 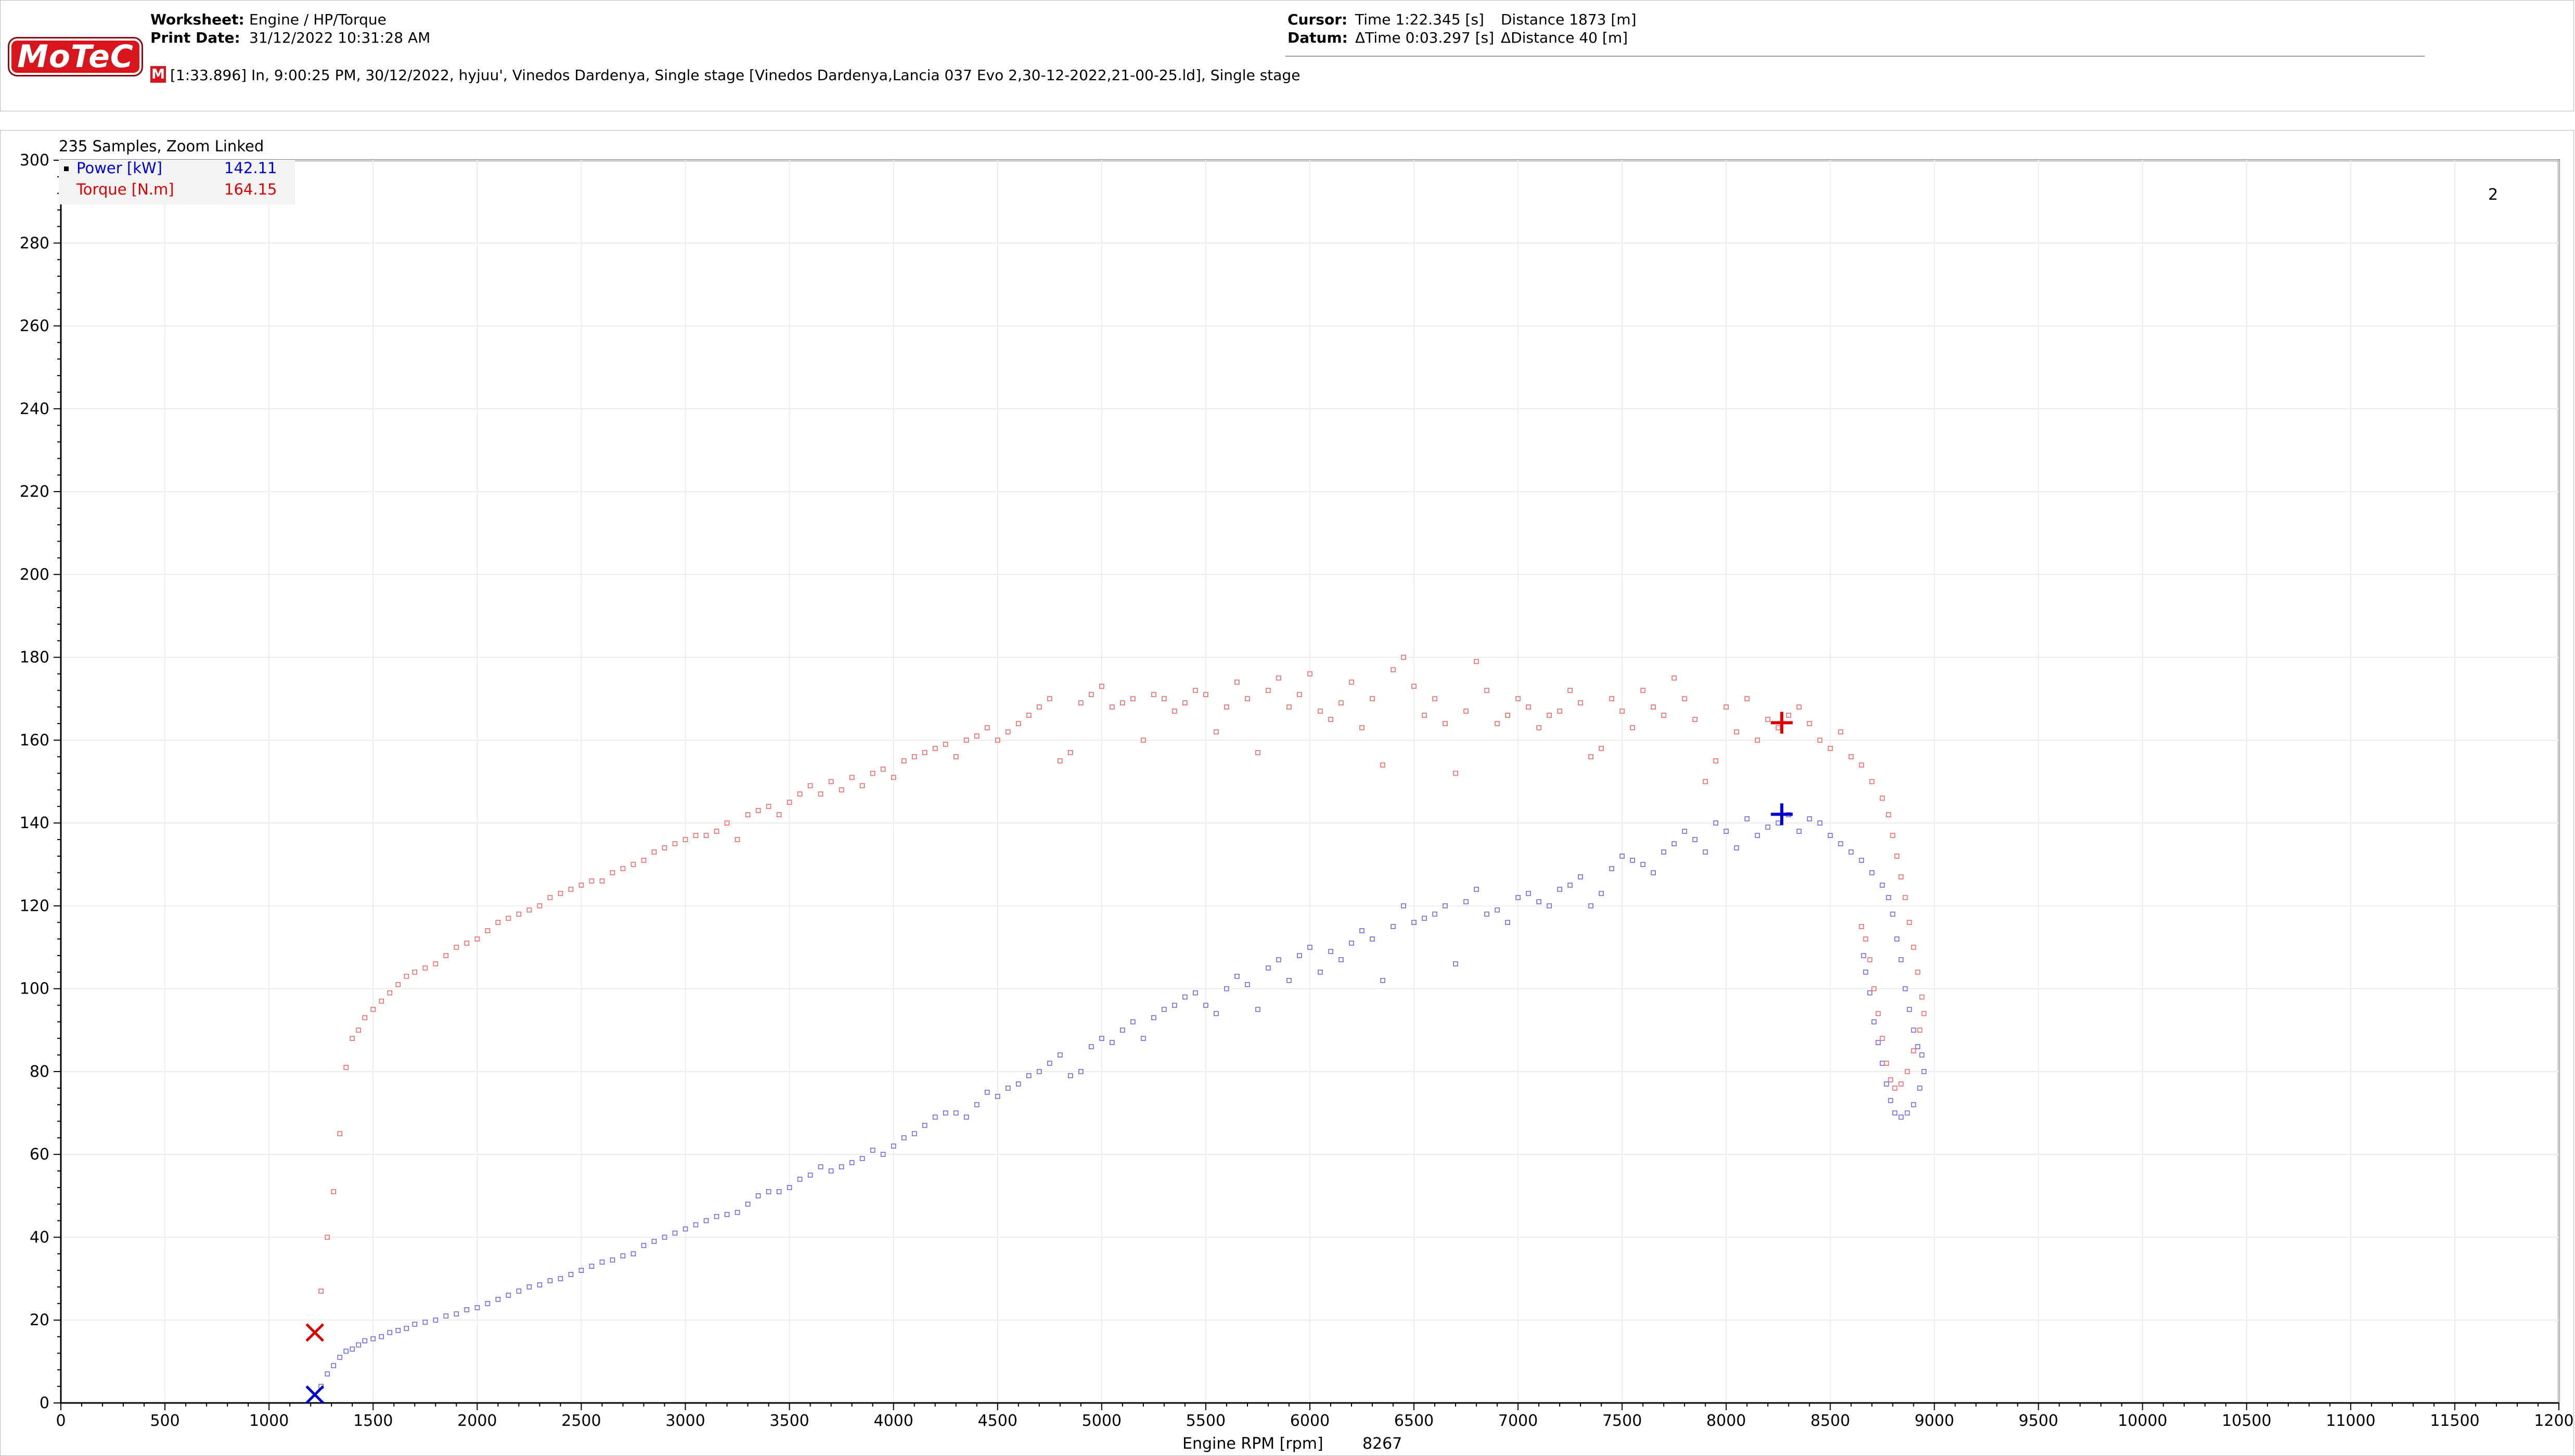 I want to click on cursor-time: Time 1:22.345 [s], so click(x=1420, y=20).